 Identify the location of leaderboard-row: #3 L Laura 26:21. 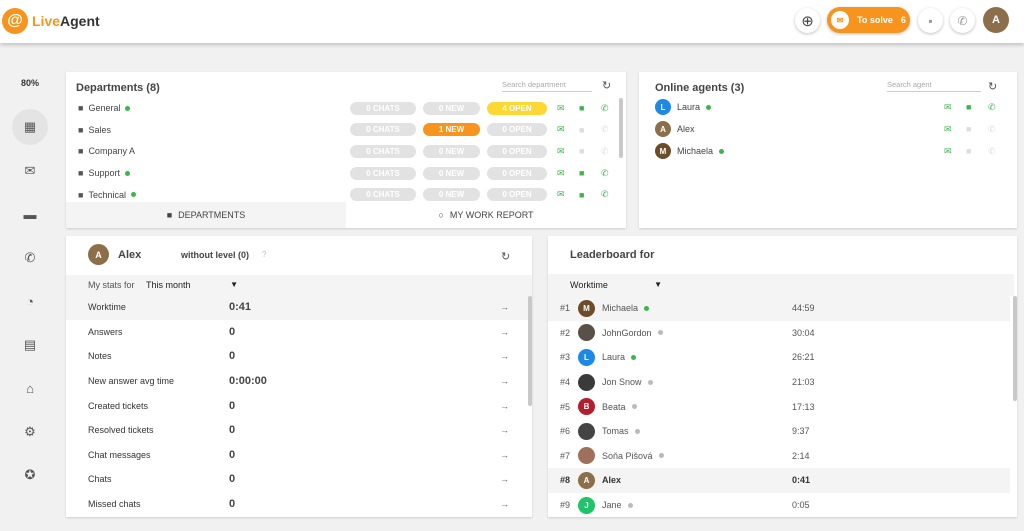
(779, 357).